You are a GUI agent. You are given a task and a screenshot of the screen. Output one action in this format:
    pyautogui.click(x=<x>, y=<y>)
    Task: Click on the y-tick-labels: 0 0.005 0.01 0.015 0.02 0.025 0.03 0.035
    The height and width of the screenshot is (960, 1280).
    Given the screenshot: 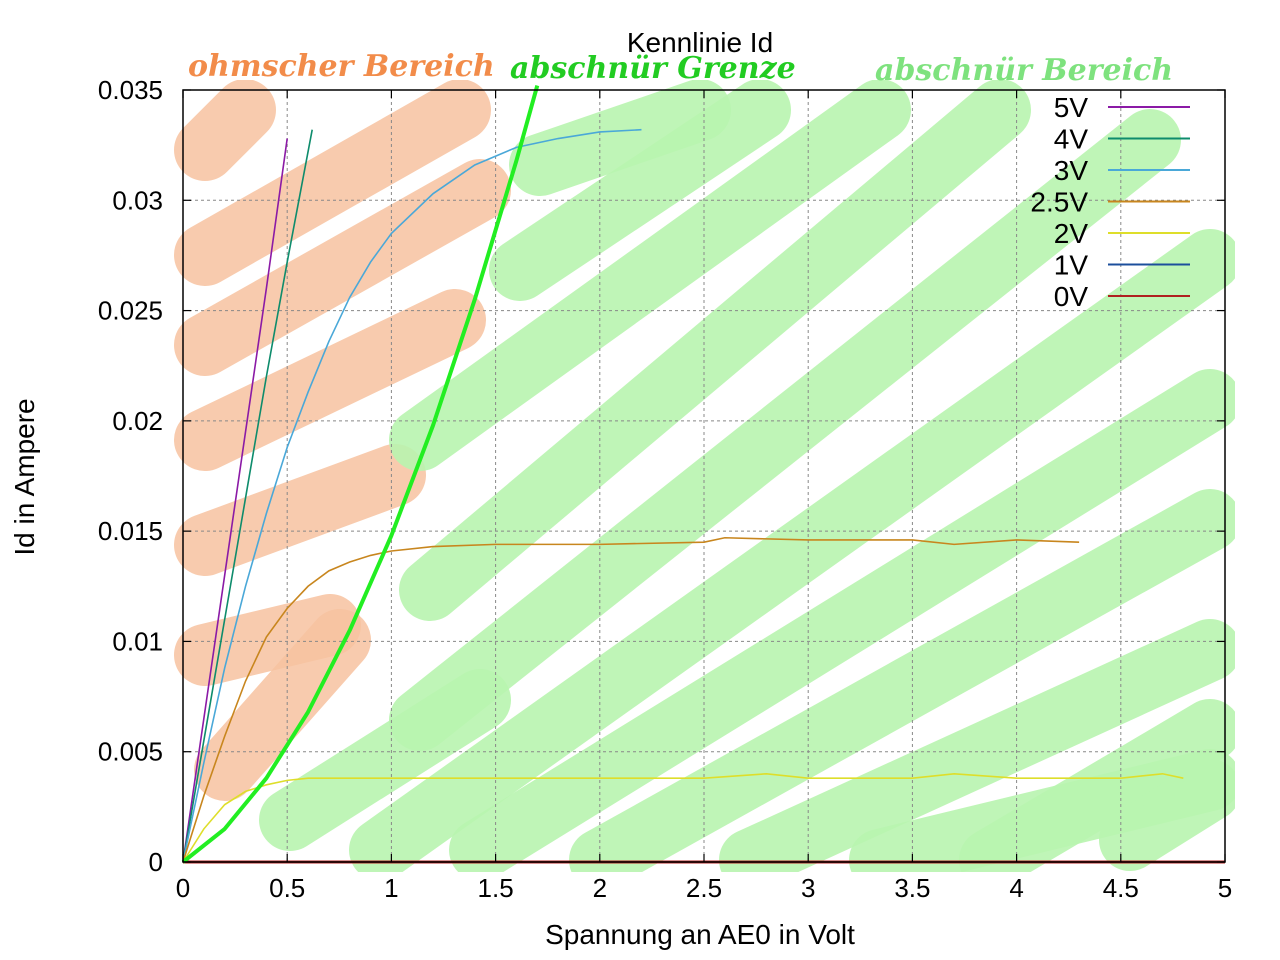 What is the action you would take?
    pyautogui.click(x=130, y=476)
    